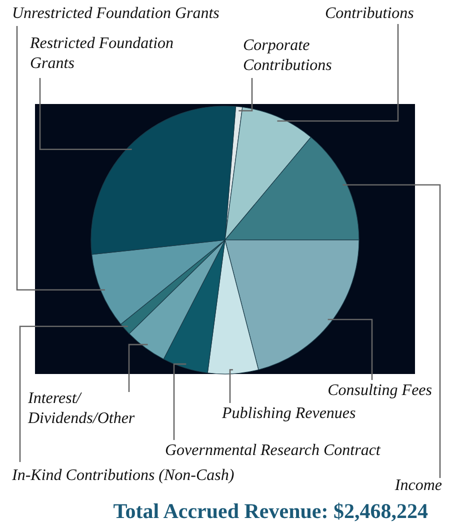  I want to click on slice-label: Publishing Revenues, so click(288, 413).